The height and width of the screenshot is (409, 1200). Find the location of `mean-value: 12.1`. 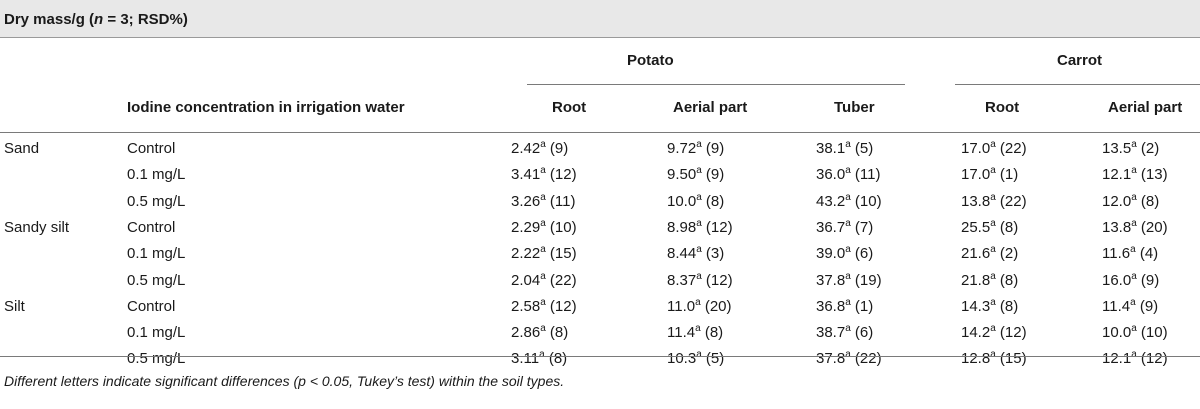

mean-value: 12.1 is located at coordinates (1117, 358).